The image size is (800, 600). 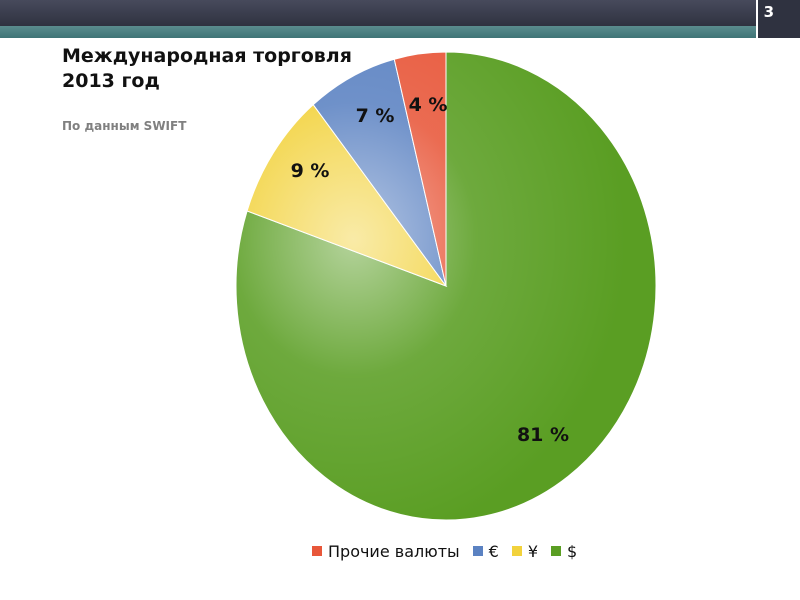 I want to click on slide-header-bar, so click(x=400, y=13).